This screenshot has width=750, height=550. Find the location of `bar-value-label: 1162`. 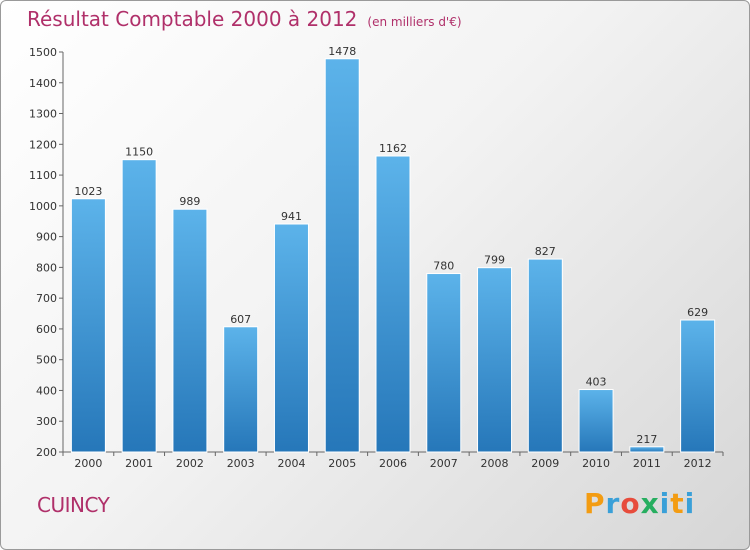

bar-value-label: 1162 is located at coordinates (393, 148).